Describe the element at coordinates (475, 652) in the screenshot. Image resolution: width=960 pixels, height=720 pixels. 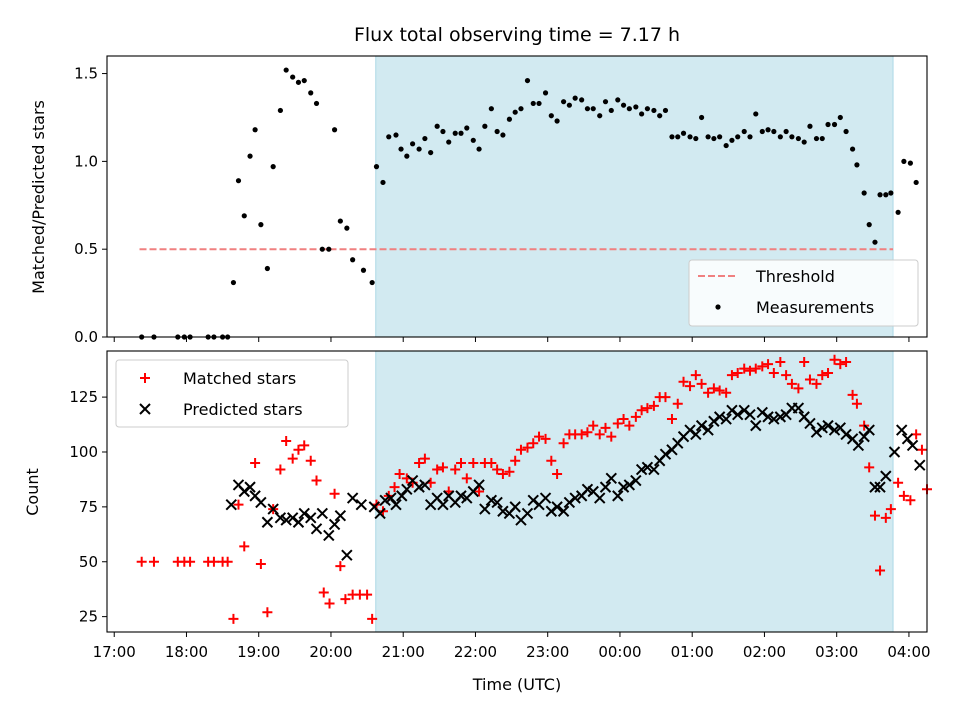
I see `x-tick-label: 22:00` at that location.